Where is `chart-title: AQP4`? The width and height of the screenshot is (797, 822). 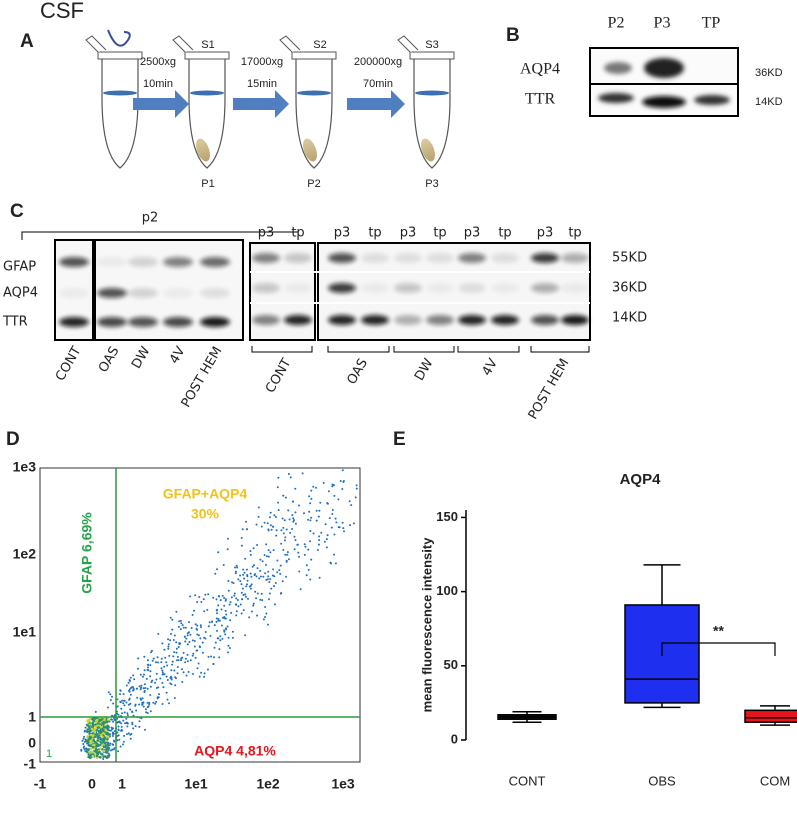 chart-title: AQP4 is located at coordinates (641, 479).